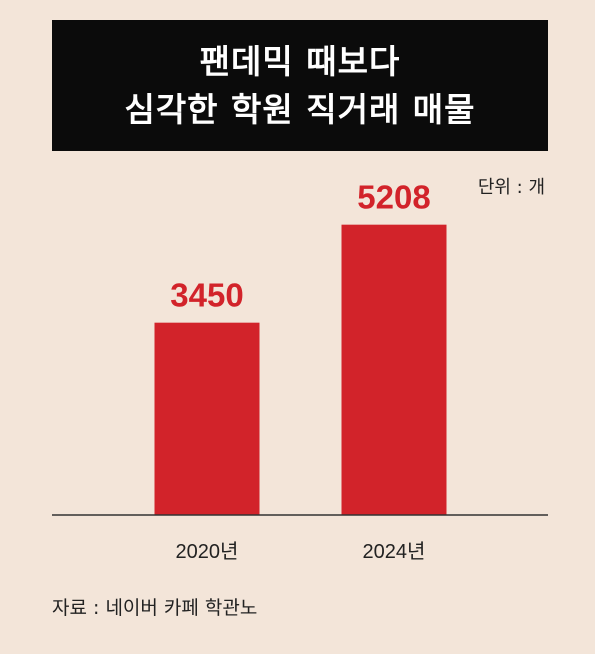 This screenshot has width=595, height=654. What do you see at coordinates (207, 551) in the screenshot?
I see `category-label-0: 2020년` at bounding box center [207, 551].